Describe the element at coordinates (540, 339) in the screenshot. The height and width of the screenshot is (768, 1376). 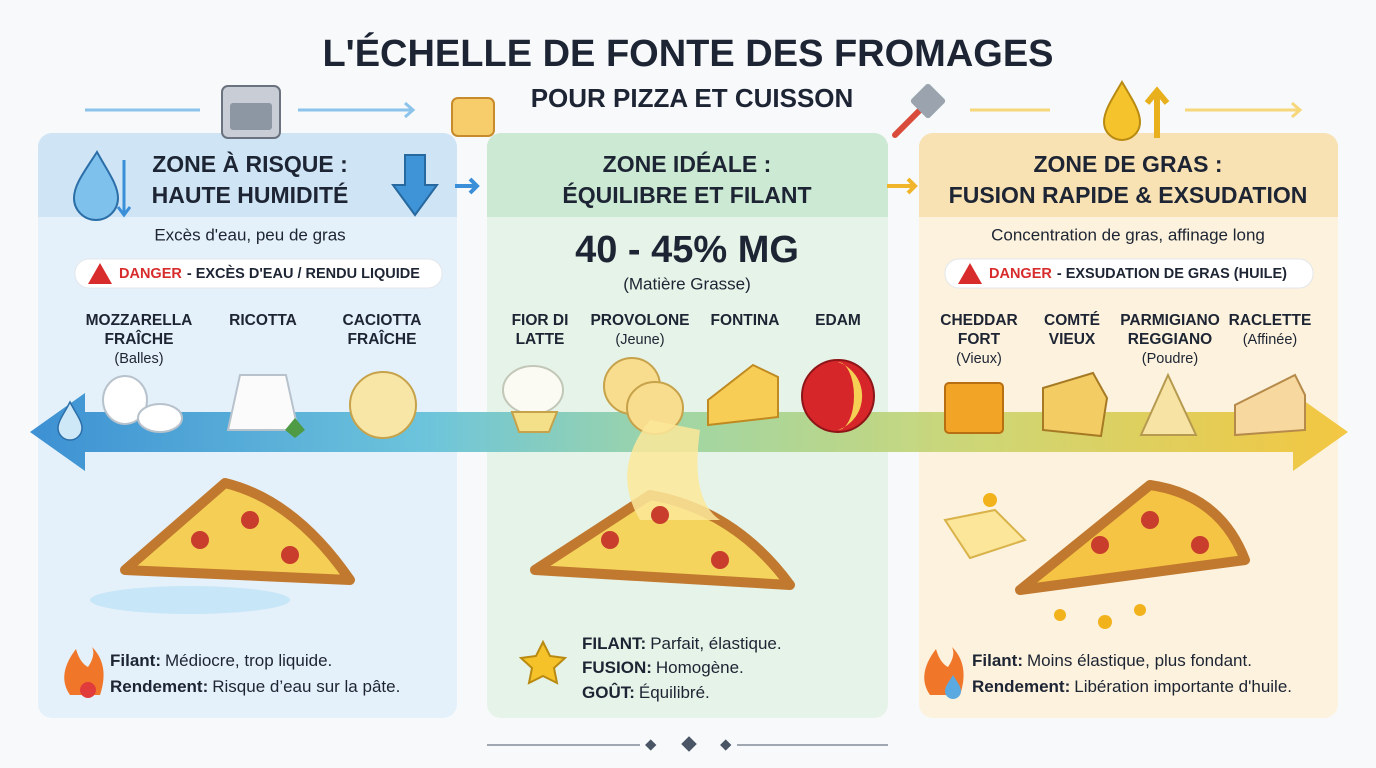
I see `cheese-name: LATTE` at that location.